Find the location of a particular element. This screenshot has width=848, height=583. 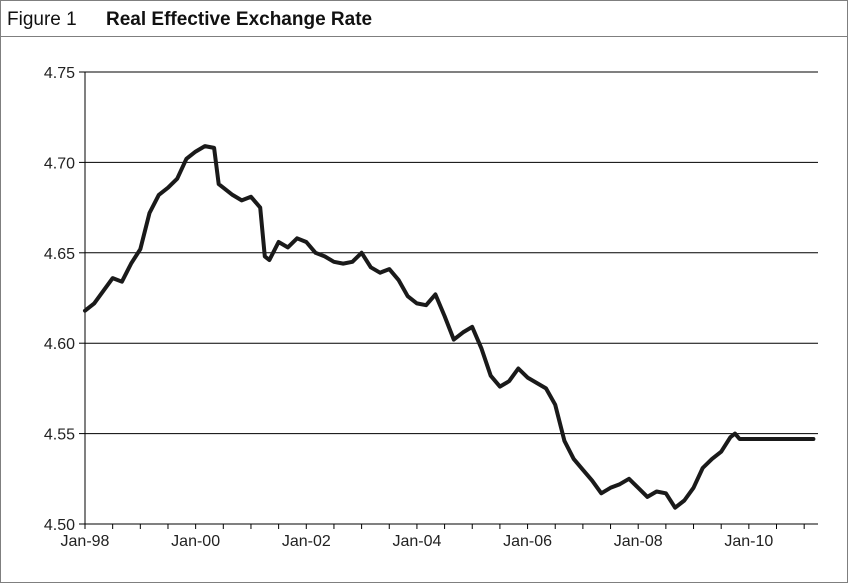

x-tick-label: Jan-02 is located at coordinates (306, 541).